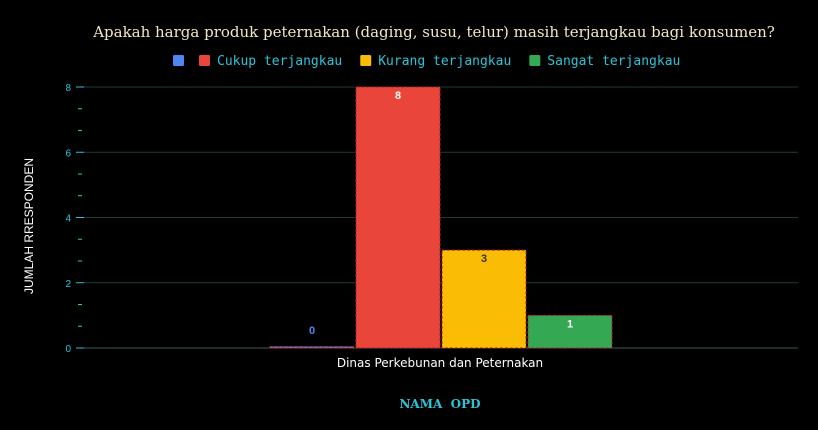 The image size is (818, 430). I want to click on legend-label: Cukup terjangkau, so click(279, 61).